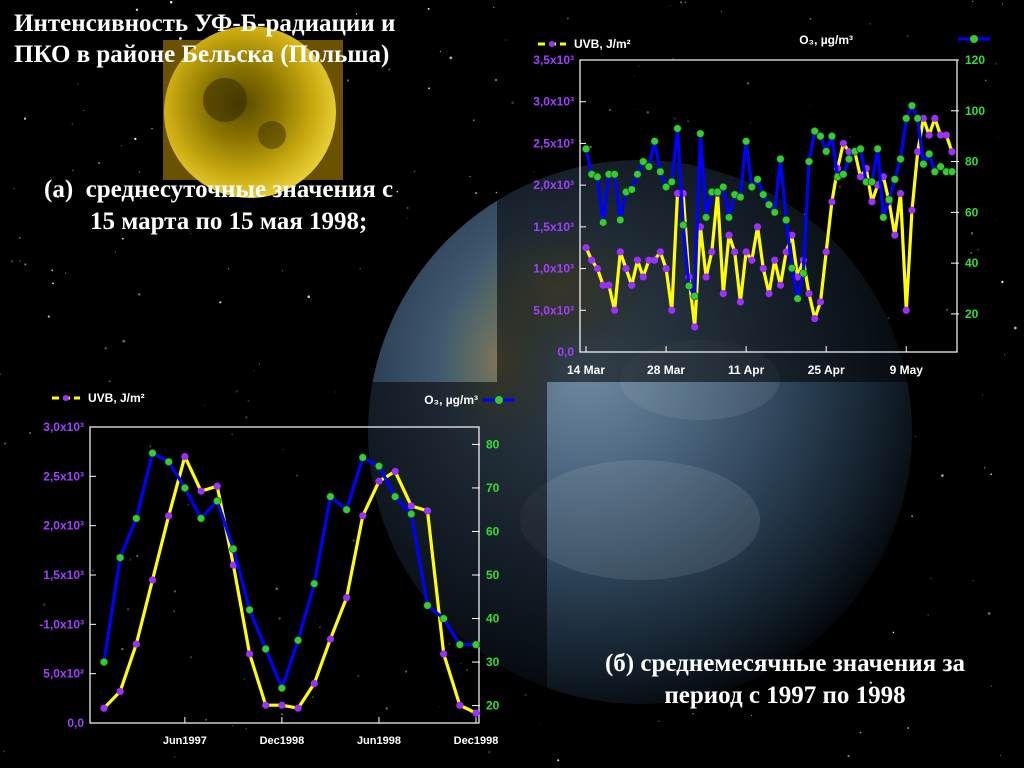 This screenshot has width=1024, height=768. Describe the element at coordinates (185, 741) in the screenshot. I see `monthly-x-tick-label: Jun1997` at that location.